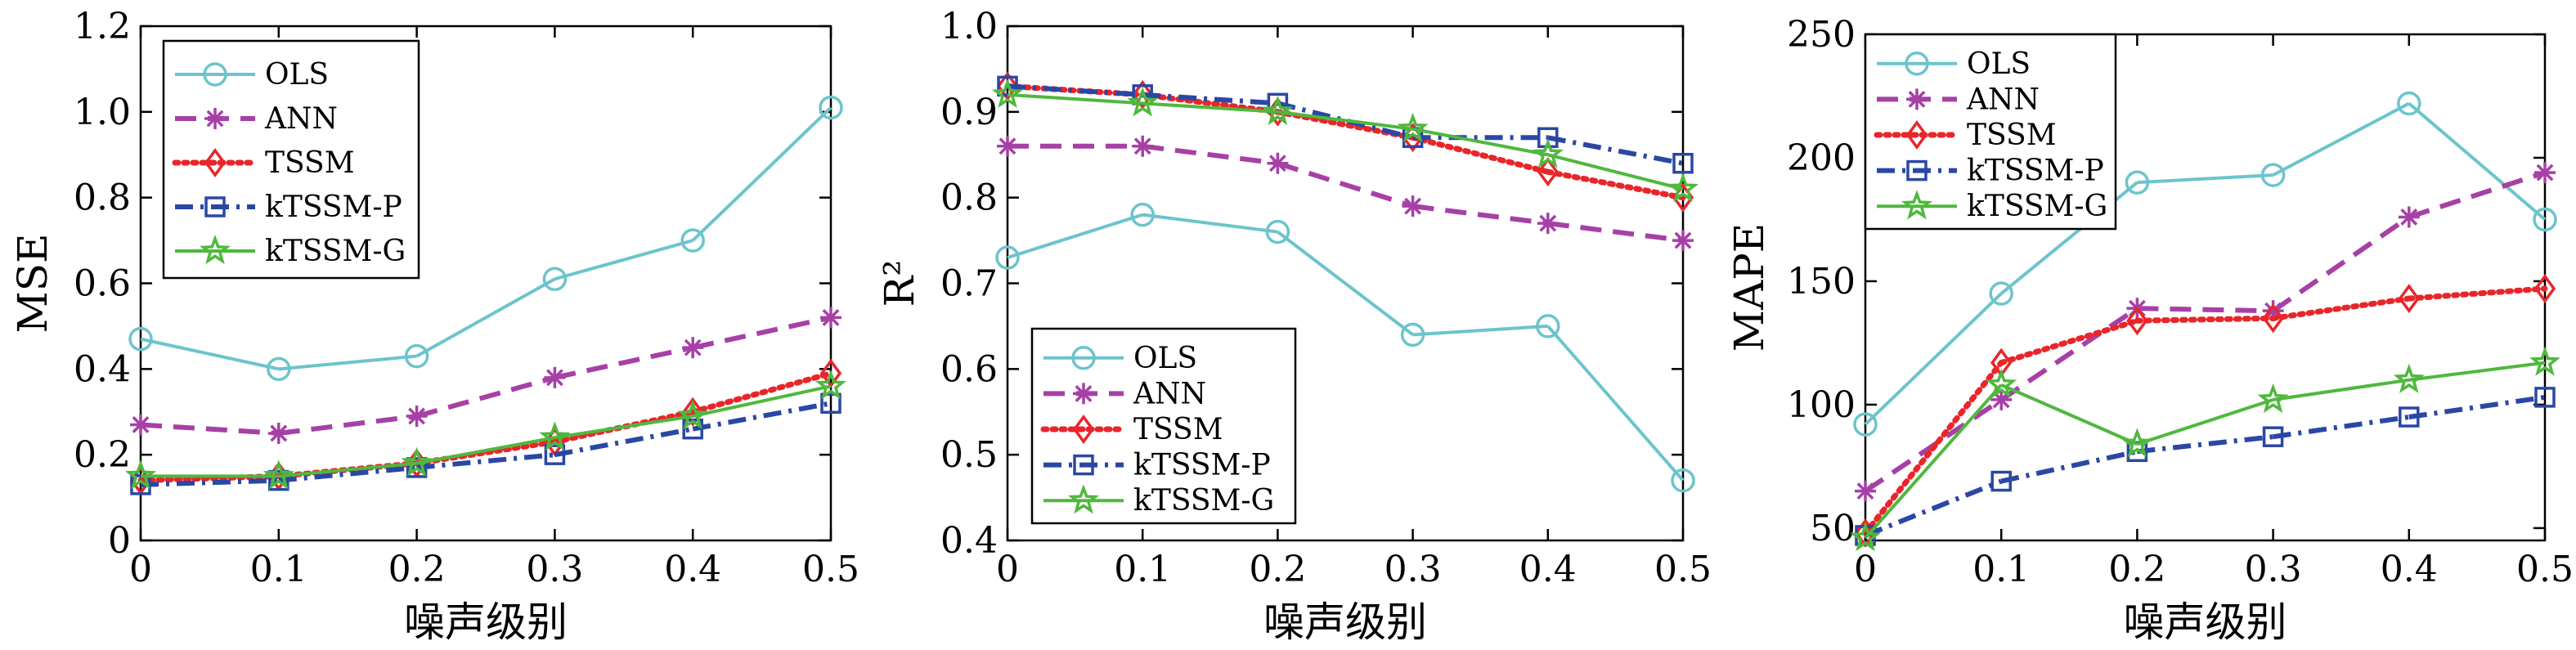 The image size is (2576, 650). Describe the element at coordinates (1822, 158) in the screenshot. I see `y-tick-label: 200` at that location.